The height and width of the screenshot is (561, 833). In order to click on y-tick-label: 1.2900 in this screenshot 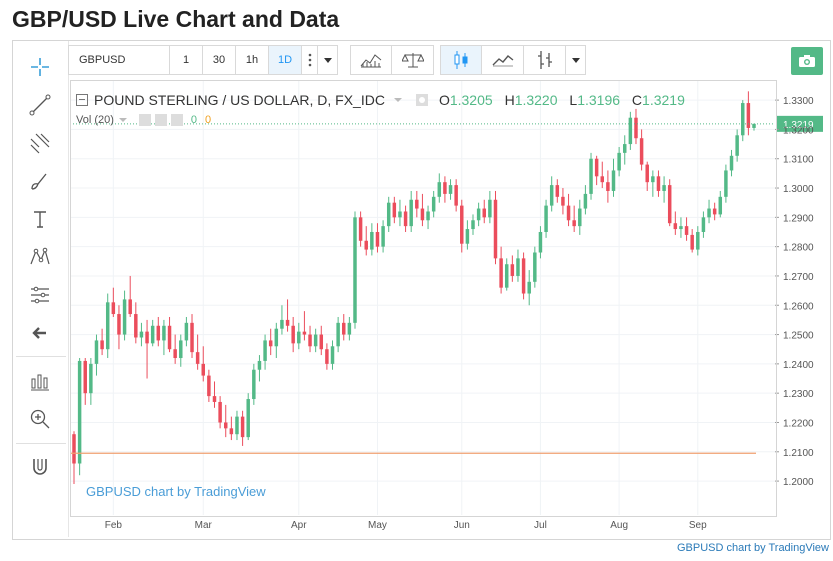, I will do `click(798, 218)`.